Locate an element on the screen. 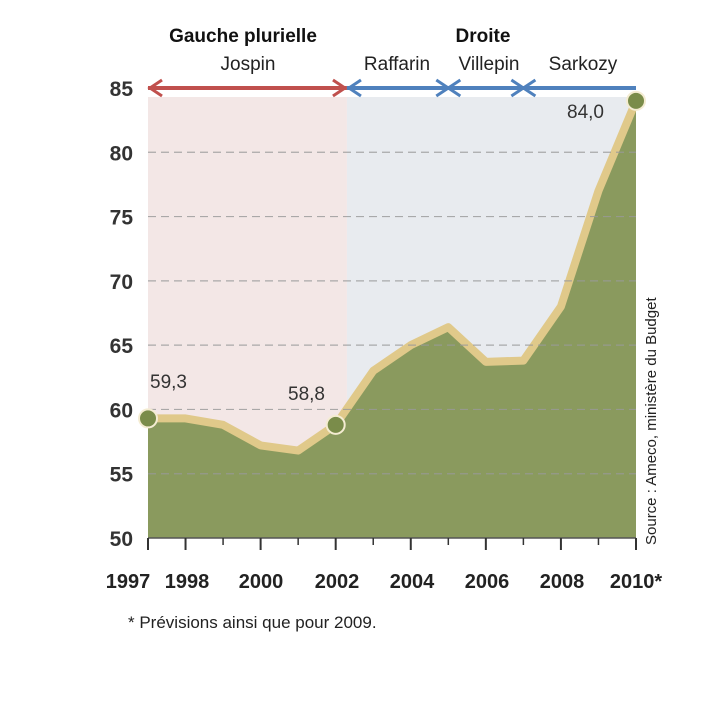 The image size is (720, 720). x-tick-label: 2006 is located at coordinates (487, 582).